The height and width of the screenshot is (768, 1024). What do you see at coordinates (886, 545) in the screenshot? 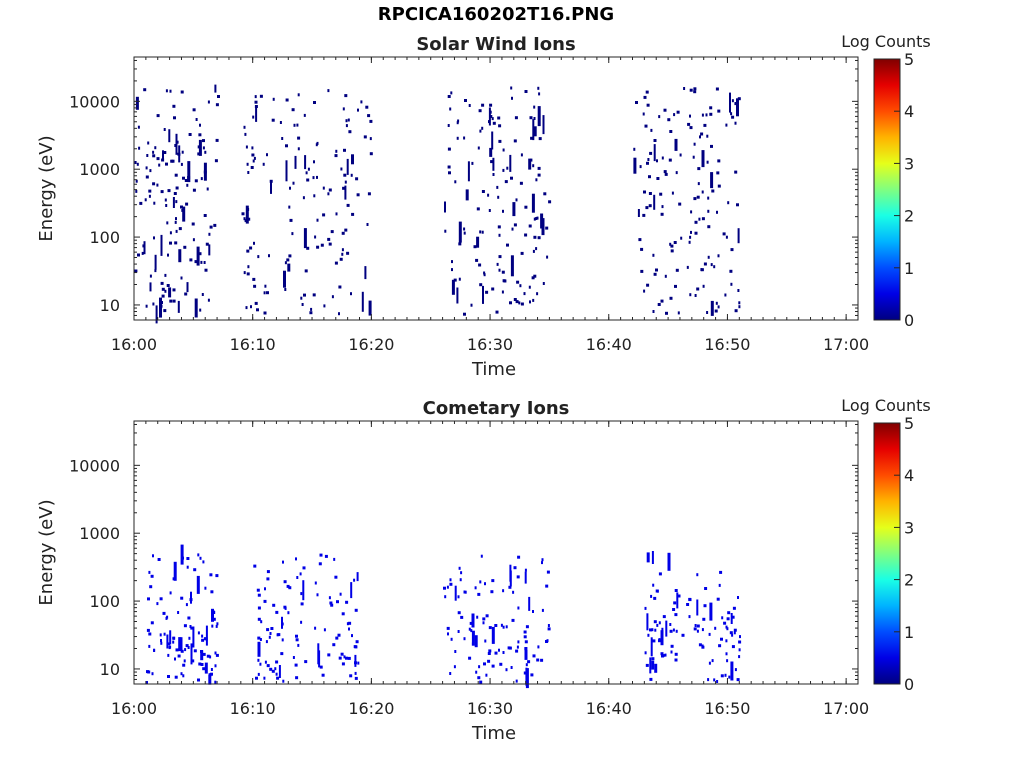
I see `colorbar: Log Counts 0 1 2 3 4 5` at bounding box center [886, 545].